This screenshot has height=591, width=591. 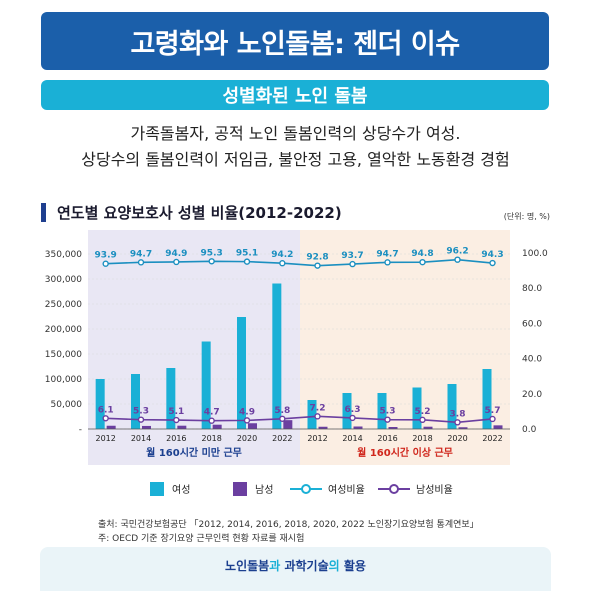 I want to click on legend-male-ratio-label: 남성비율, so click(x=434, y=490).